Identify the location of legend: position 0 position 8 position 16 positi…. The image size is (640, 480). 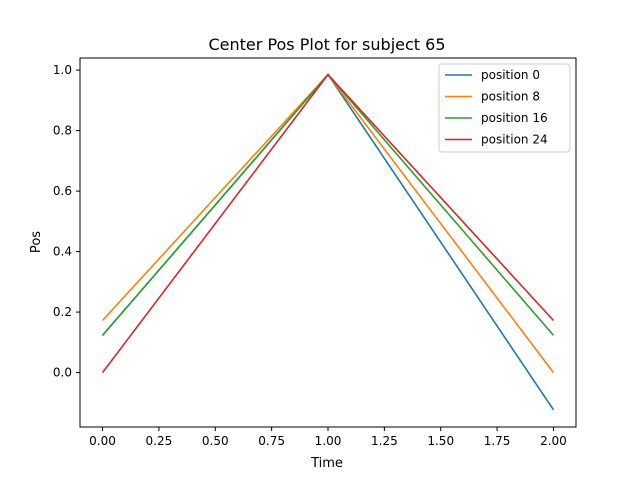
(504, 108).